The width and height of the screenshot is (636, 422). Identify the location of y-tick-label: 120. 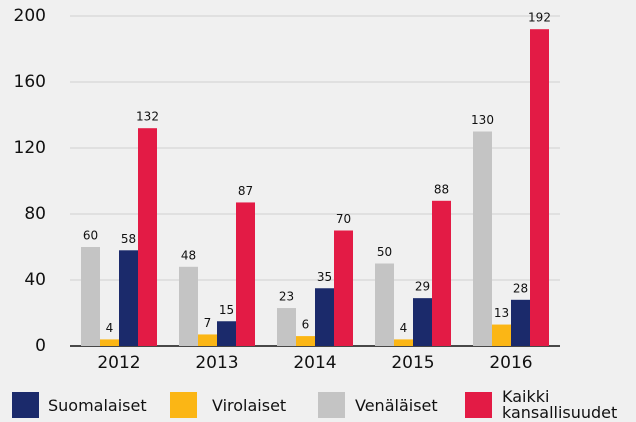
(30, 148).